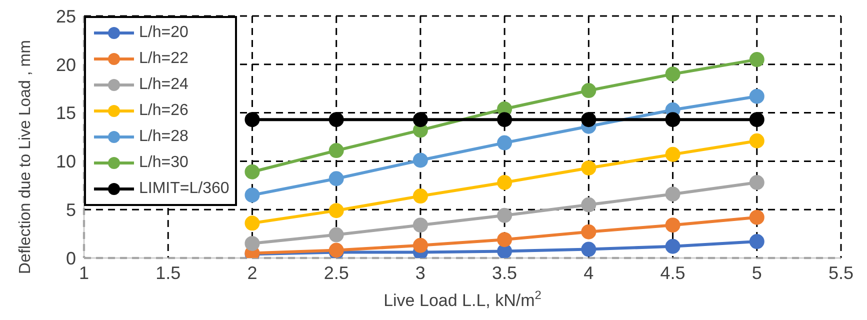 The image size is (867, 320). I want to click on x-tick-label: 4, so click(589, 272).